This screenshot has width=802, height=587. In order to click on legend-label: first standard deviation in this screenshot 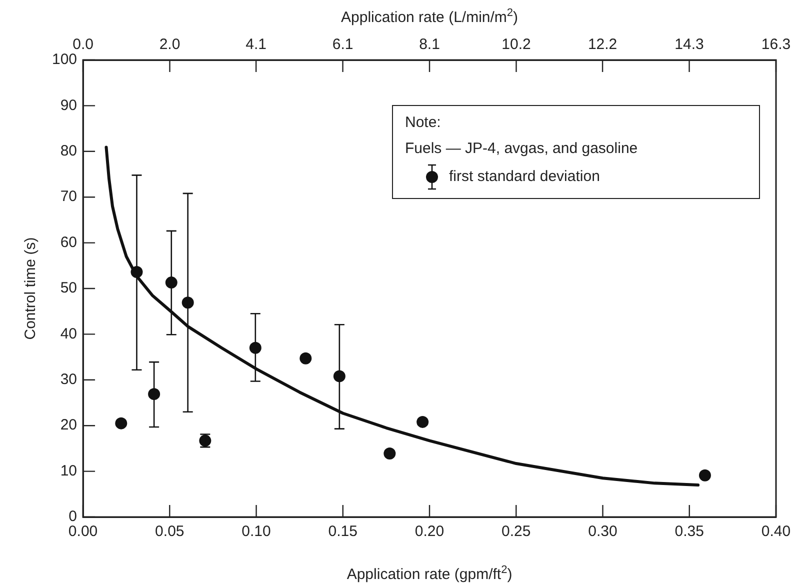, I will do `click(524, 177)`.